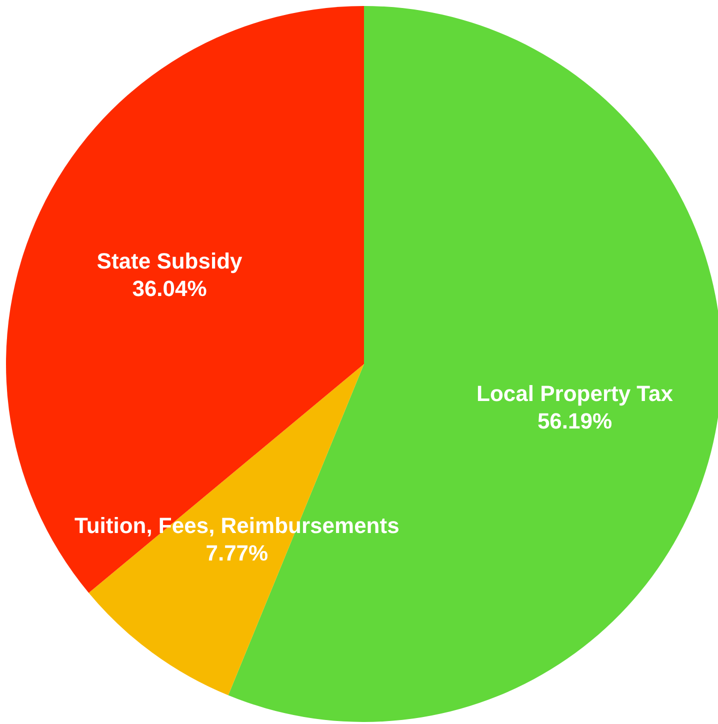  I want to click on data-label: 36.04%, so click(169, 288).